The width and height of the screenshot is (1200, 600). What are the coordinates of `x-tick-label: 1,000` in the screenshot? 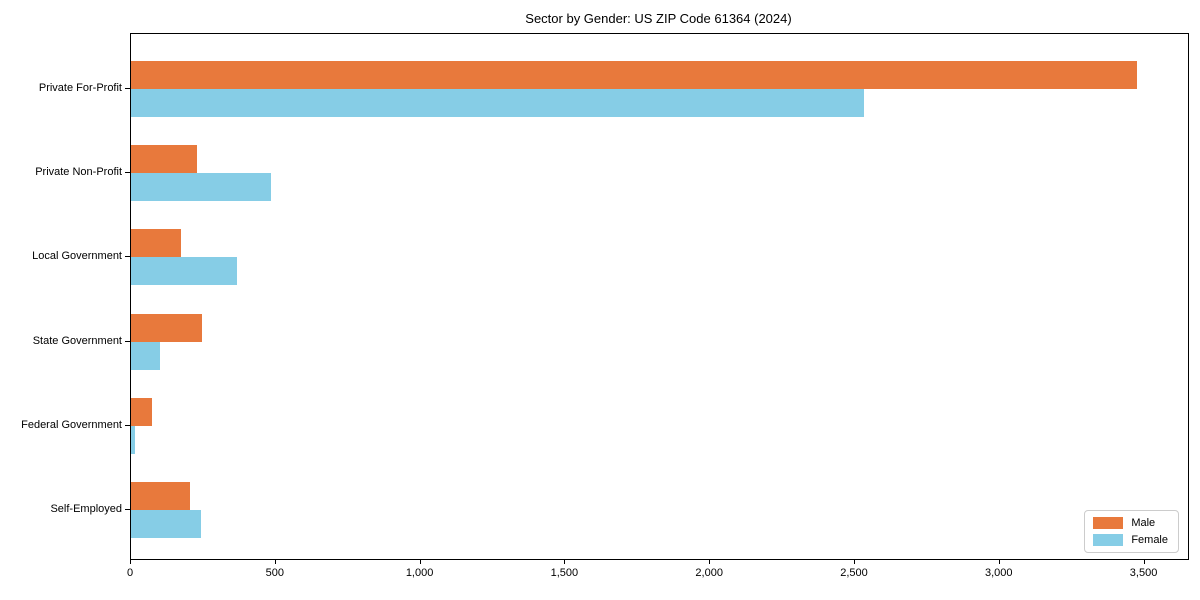 It's located at (419, 573).